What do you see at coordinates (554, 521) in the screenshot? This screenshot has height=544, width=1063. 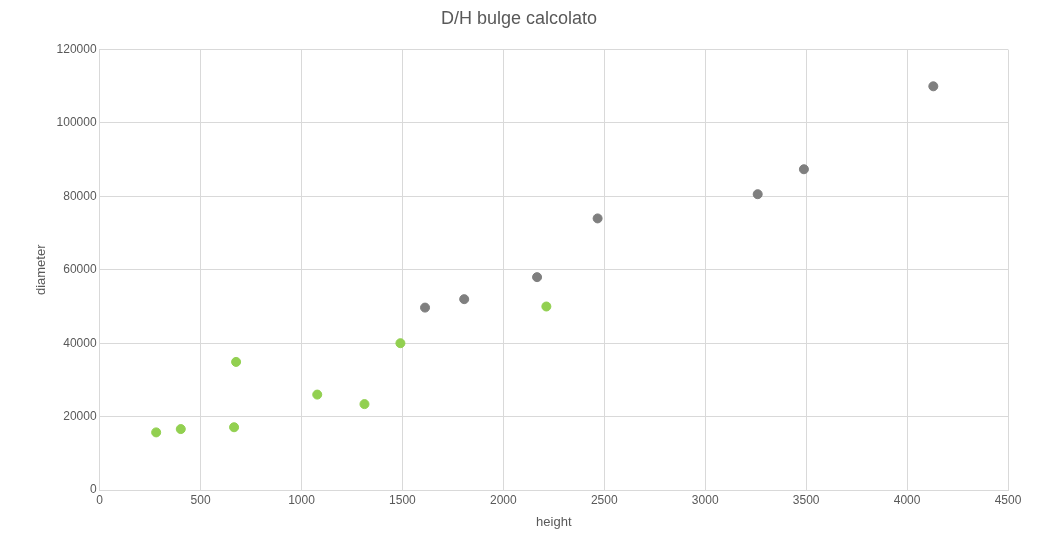 I see `x-axis-title: height` at bounding box center [554, 521].